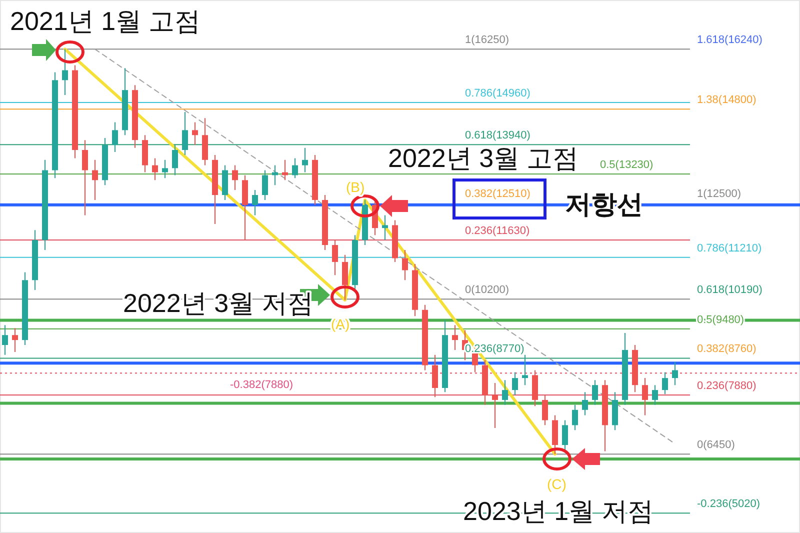  What do you see at coordinates (728, 504) in the screenshot?
I see `ref-line-label: -0.236(5020)` at bounding box center [728, 504].